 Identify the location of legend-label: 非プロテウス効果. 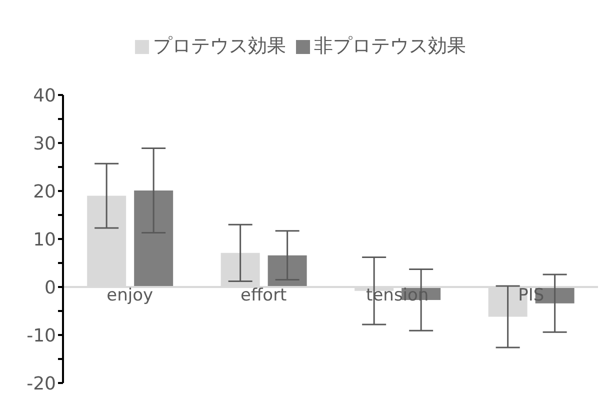
(390, 46).